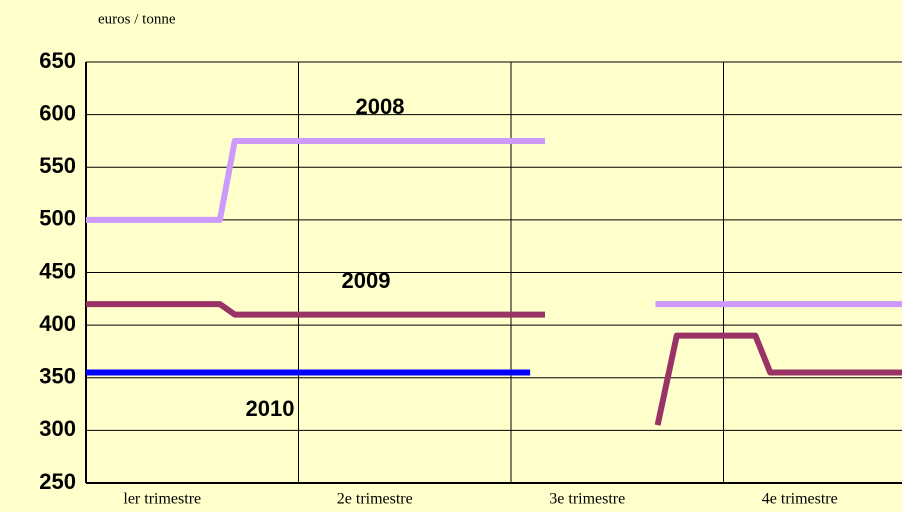 The image size is (902, 512). Describe the element at coordinates (137, 19) in the screenshot. I see `y-axis-label: euros / tonne` at that location.